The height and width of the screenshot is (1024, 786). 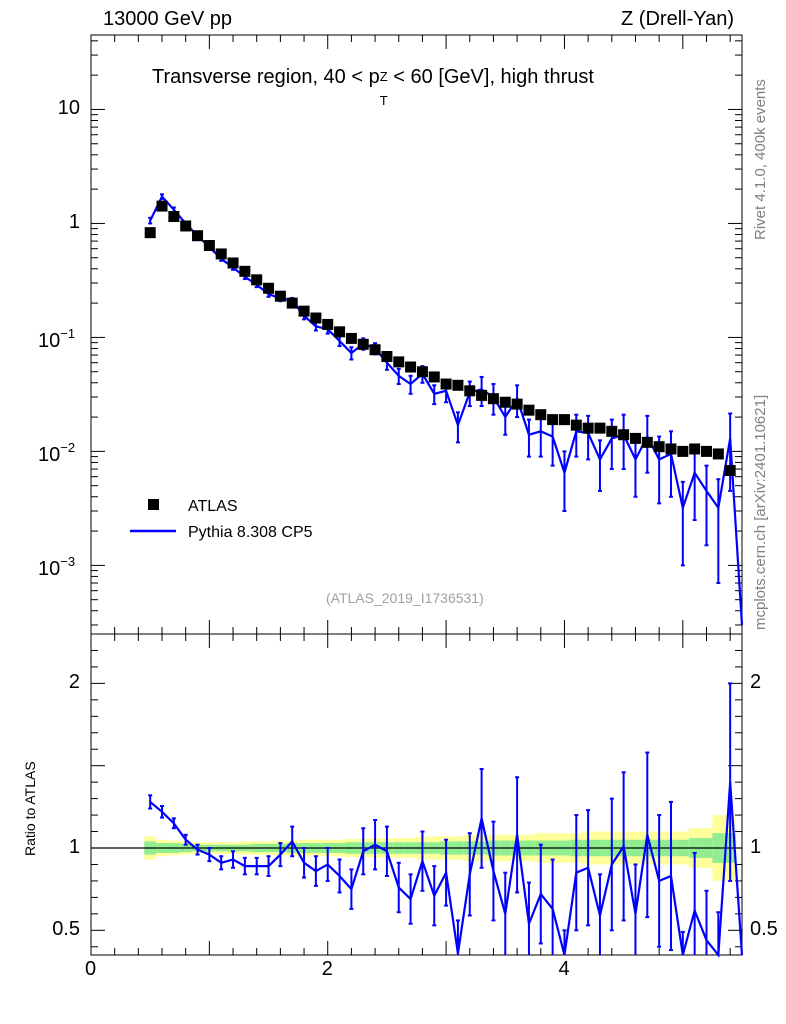 What do you see at coordinates (760, 512) in the screenshot?
I see `source-label: mcplots.cern.ch [arXiv:2401.10621]` at bounding box center [760, 512].